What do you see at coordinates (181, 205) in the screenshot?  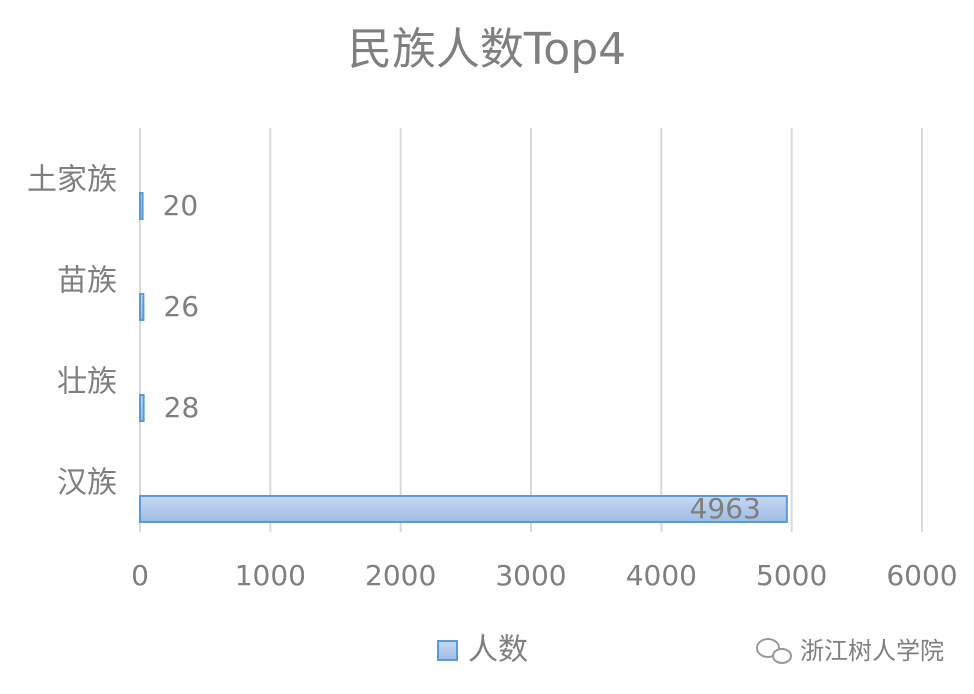 I see `value-label: 20` at bounding box center [181, 205].